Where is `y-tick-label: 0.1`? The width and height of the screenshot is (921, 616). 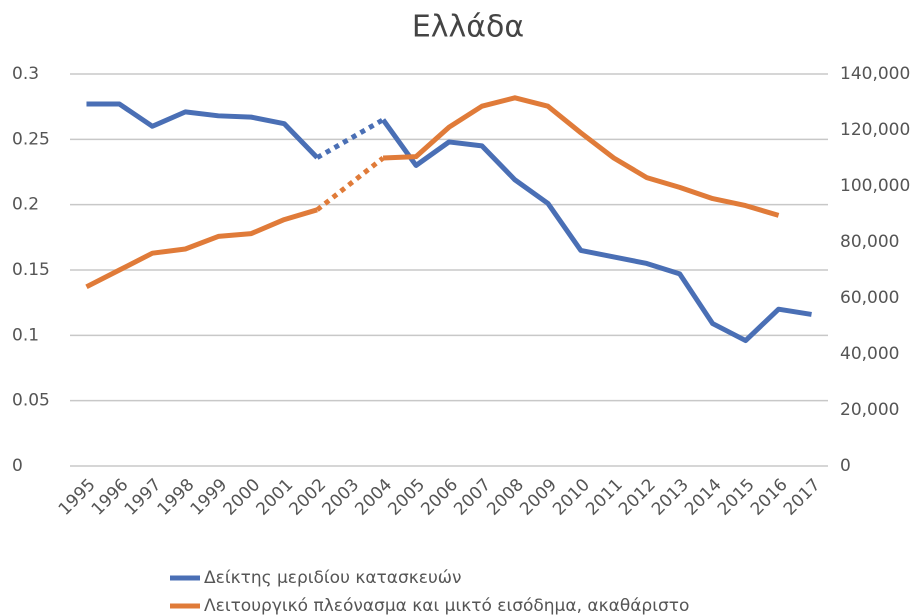 y-tick-label: 0.1 is located at coordinates (25, 335).